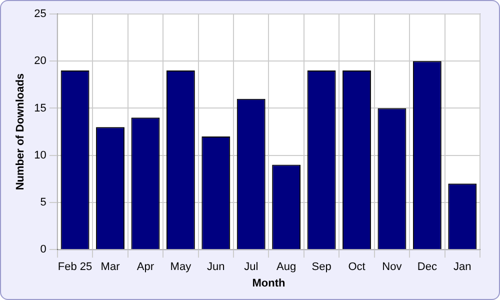 The width and height of the screenshot is (500, 300). I want to click on x-tick-label: Nov, so click(392, 267).